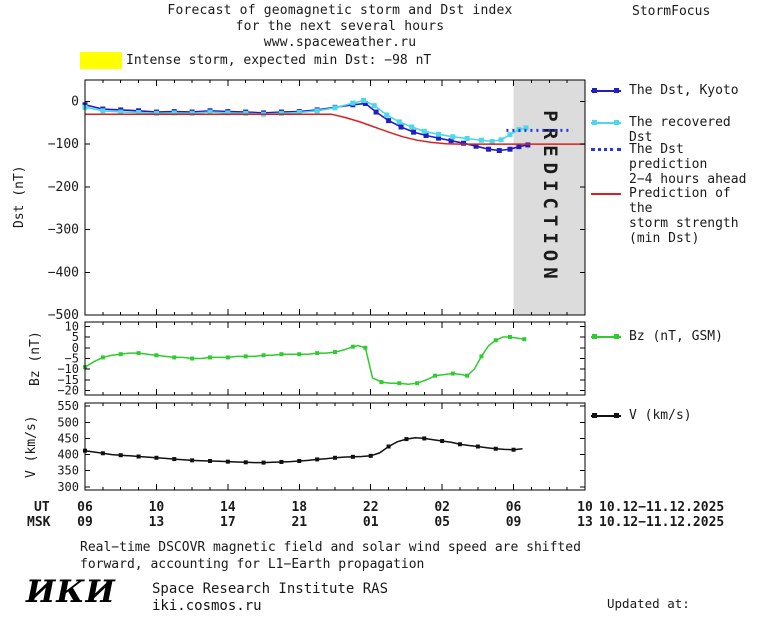 The image size is (760, 620). I want to click on ylabel-bz: Bz (nT), so click(35, 358).